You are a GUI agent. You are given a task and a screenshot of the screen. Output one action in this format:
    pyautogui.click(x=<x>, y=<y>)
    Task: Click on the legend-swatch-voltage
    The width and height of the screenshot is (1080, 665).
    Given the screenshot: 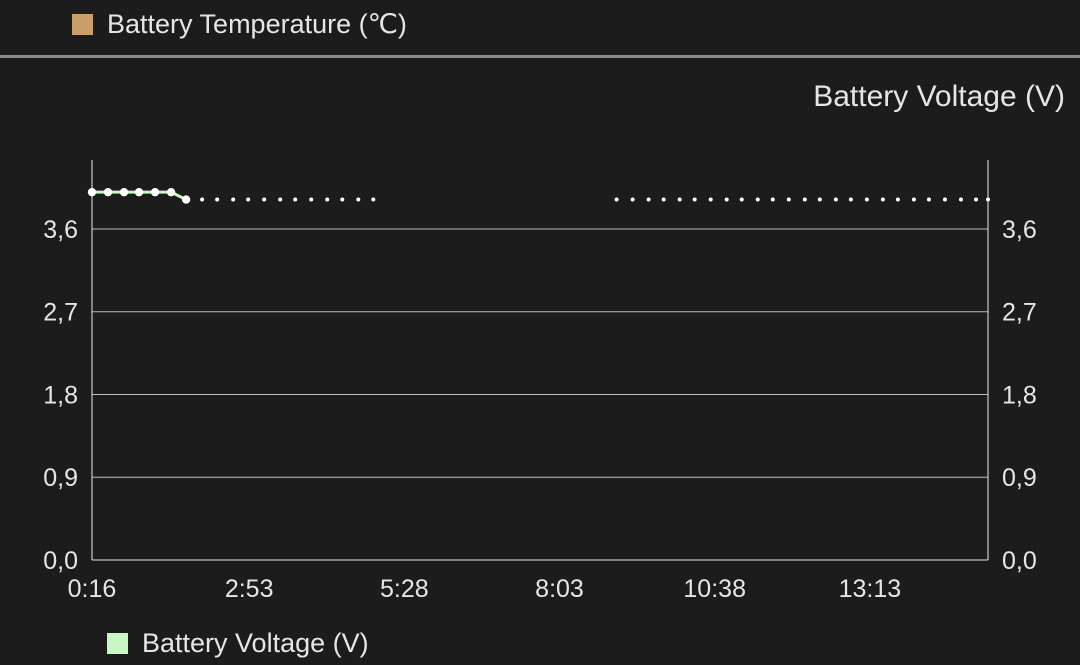 What is the action you would take?
    pyautogui.click(x=117, y=643)
    